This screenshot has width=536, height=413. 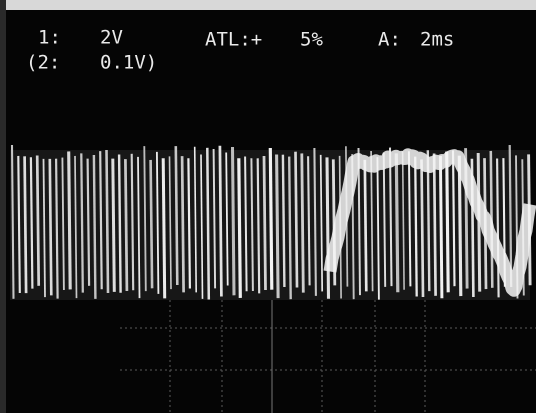 I want to click on readout: 1: 2V ATL:+ 5% A: 2ms (2: 0.1V), so click(x=240, y=50).